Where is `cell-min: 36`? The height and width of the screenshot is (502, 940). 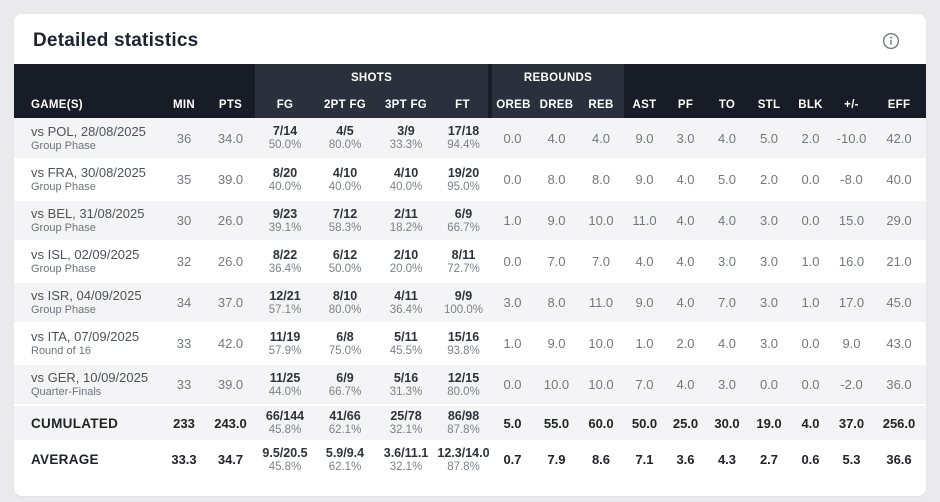
cell-min: 36 is located at coordinates (184, 138).